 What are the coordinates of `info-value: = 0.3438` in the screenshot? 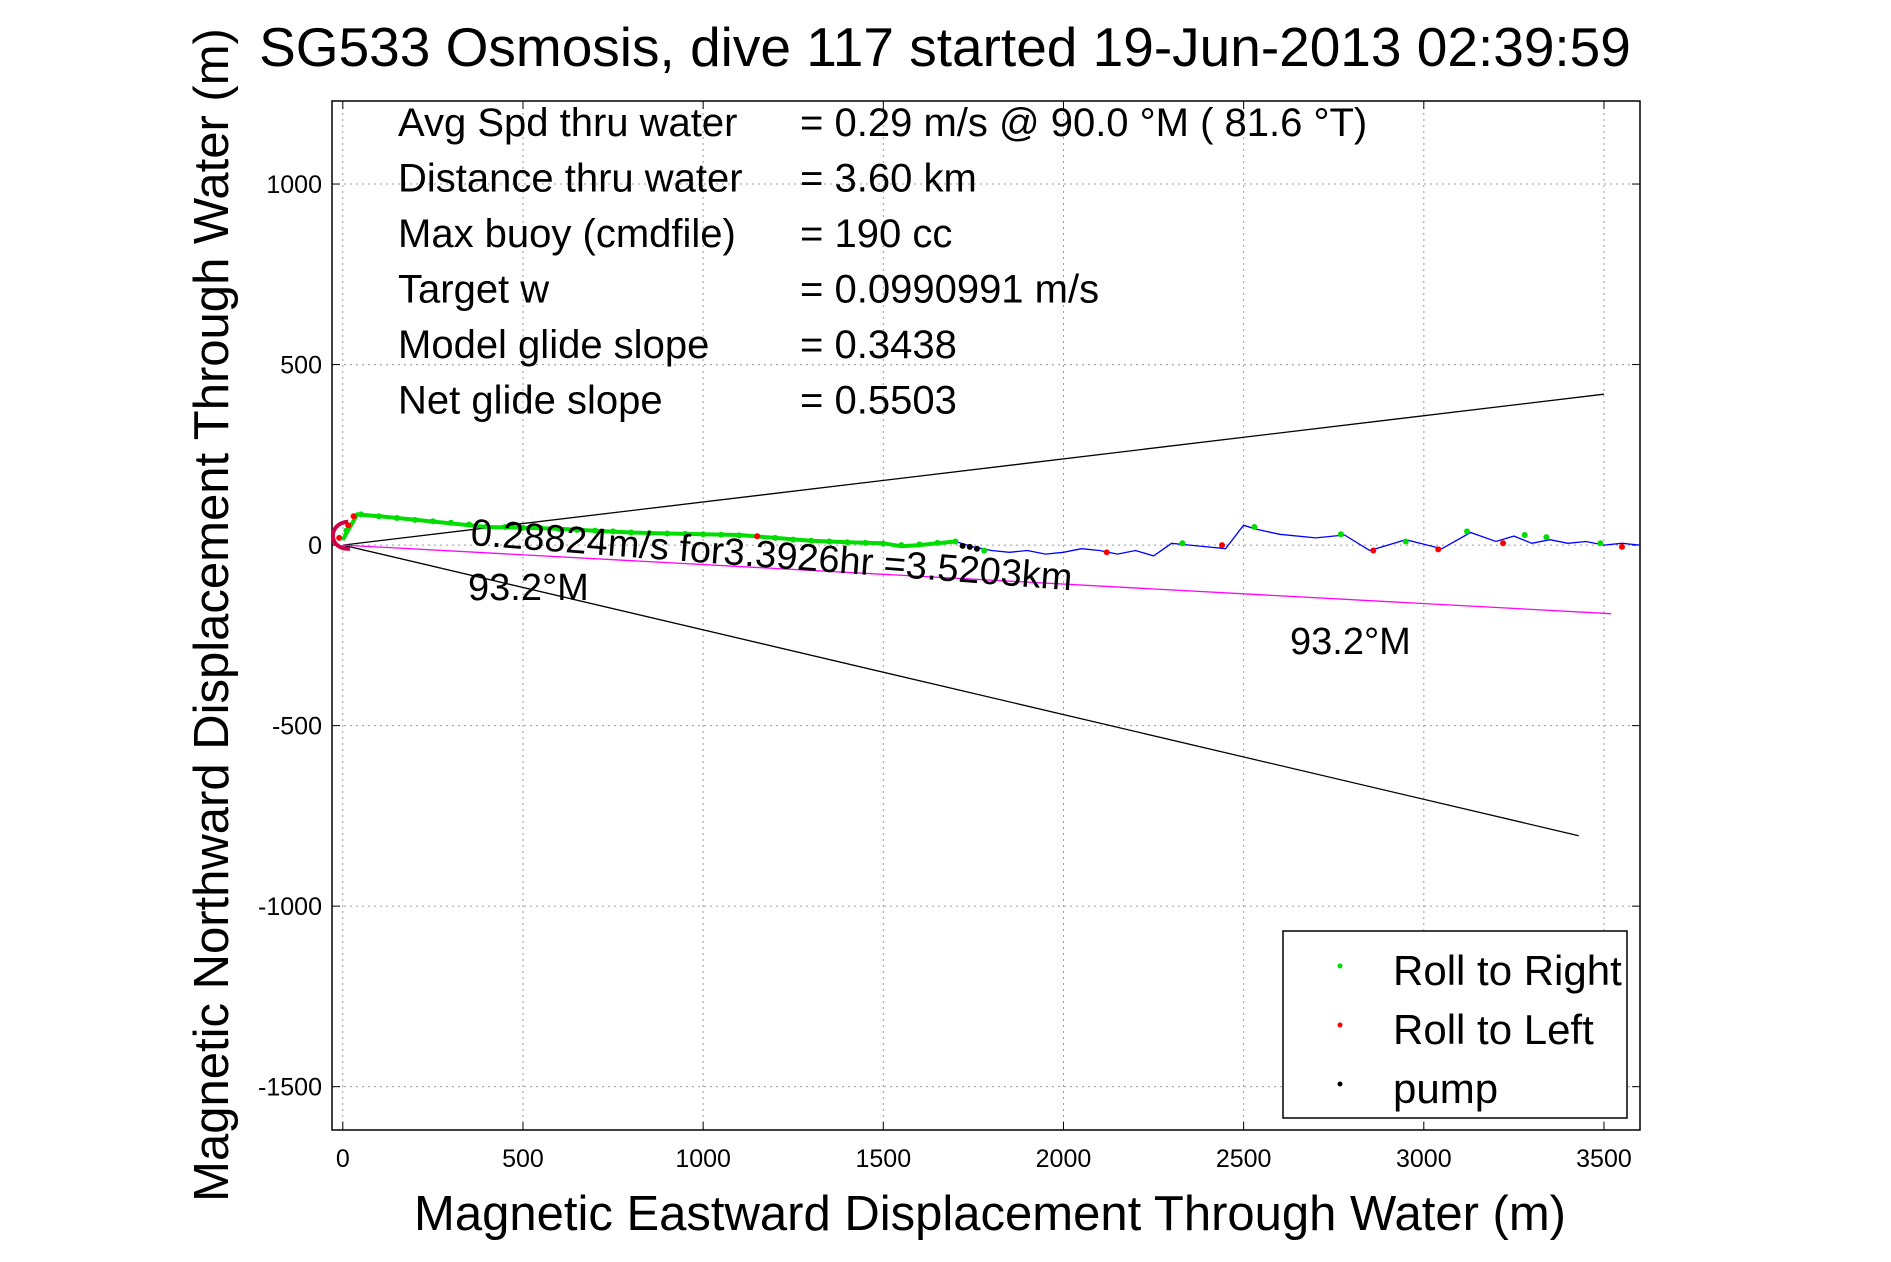 It's located at (878, 345).